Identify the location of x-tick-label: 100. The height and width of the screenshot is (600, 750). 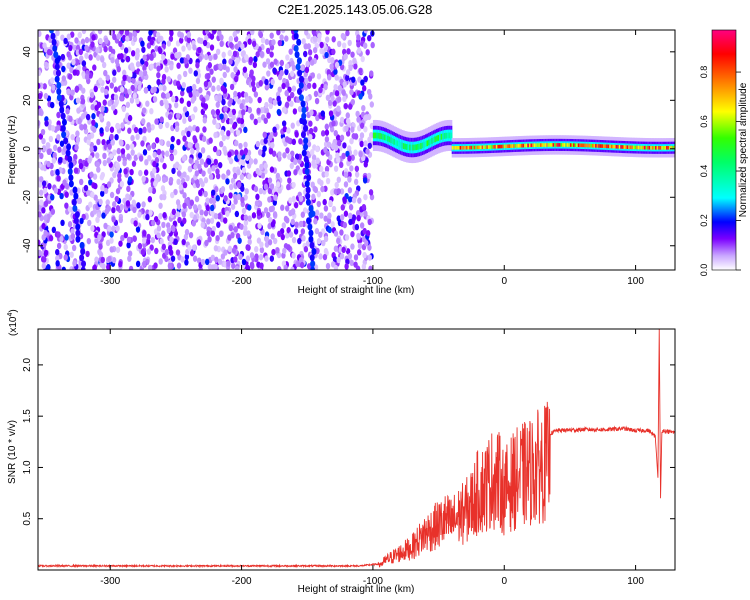
(635, 281).